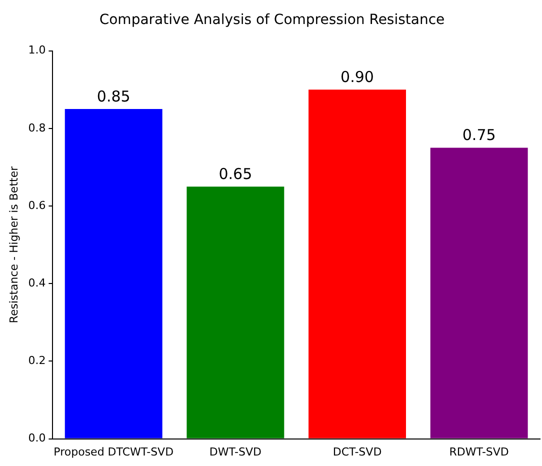 Image resolution: width=542 pixels, height=466 pixels. Describe the element at coordinates (235, 451) in the screenshot. I see `x-tick-label: DWT-SVD` at that location.